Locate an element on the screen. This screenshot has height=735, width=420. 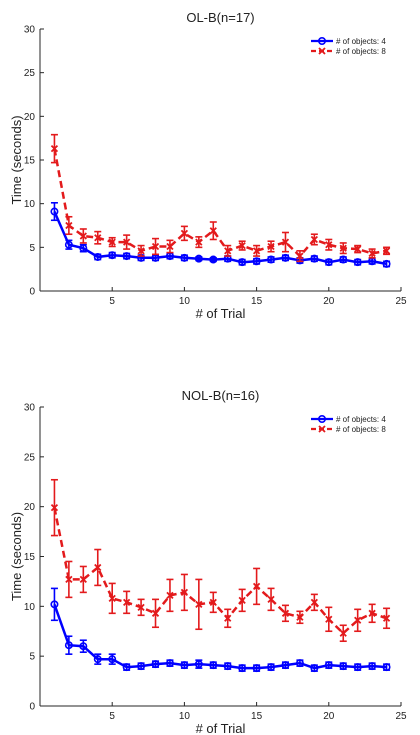
x-tick-label: 15 is located at coordinates (257, 301).